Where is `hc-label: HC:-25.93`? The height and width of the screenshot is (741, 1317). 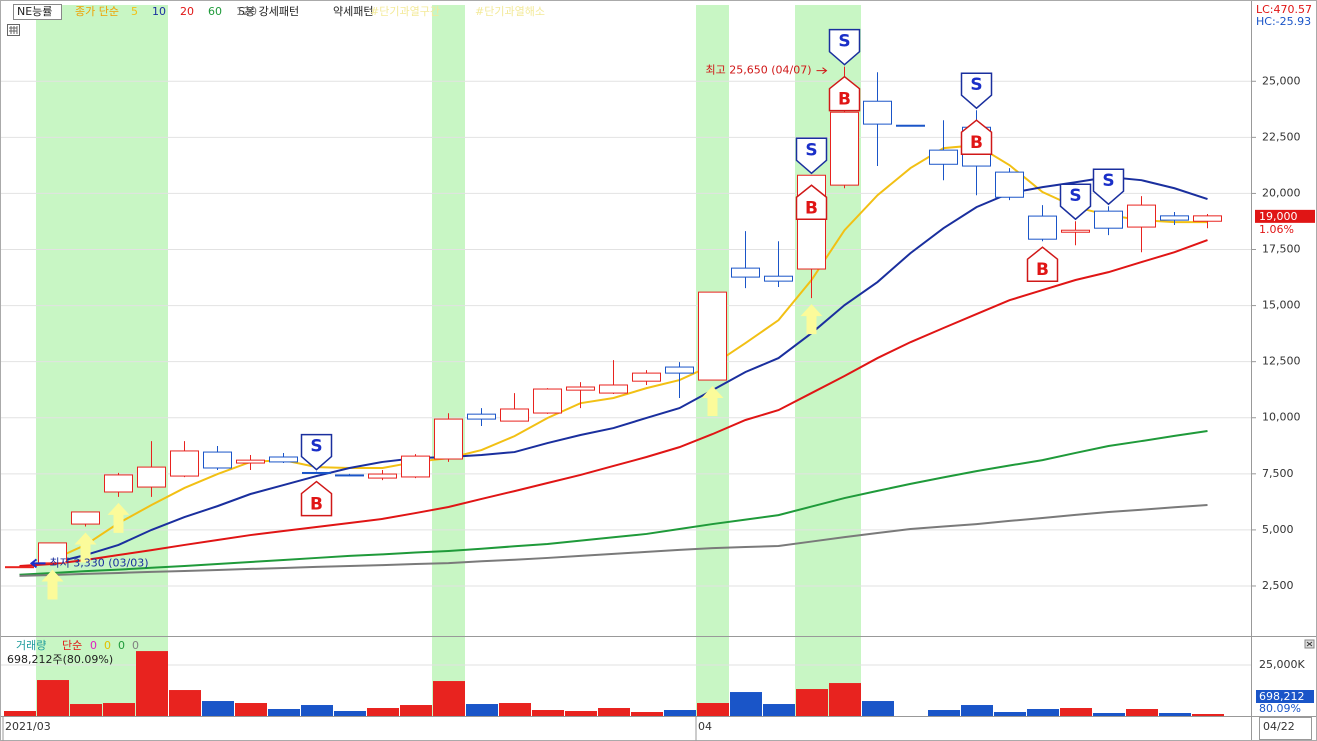 hc-label: HC:-25.93 is located at coordinates (1283, 21).